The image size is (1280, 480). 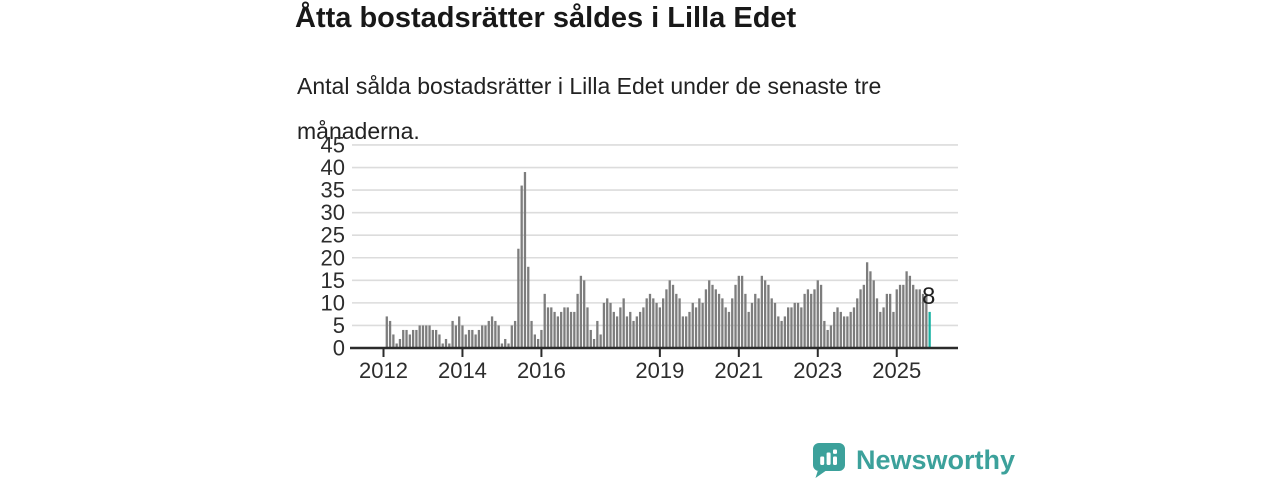 I want to click on y-axis-tick-label: 20, so click(x=333, y=257).